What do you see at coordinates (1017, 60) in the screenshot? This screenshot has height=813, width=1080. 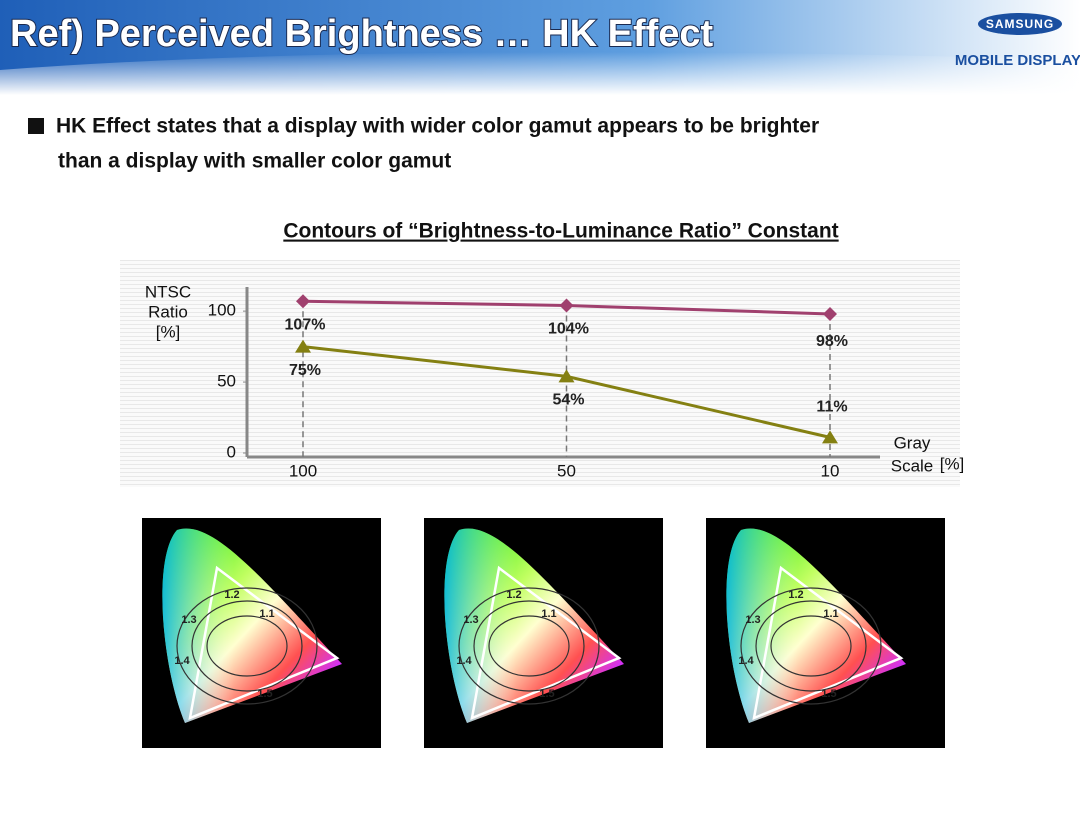 I see `logo-subtitle: MOBILE DISPLAY` at bounding box center [1017, 60].